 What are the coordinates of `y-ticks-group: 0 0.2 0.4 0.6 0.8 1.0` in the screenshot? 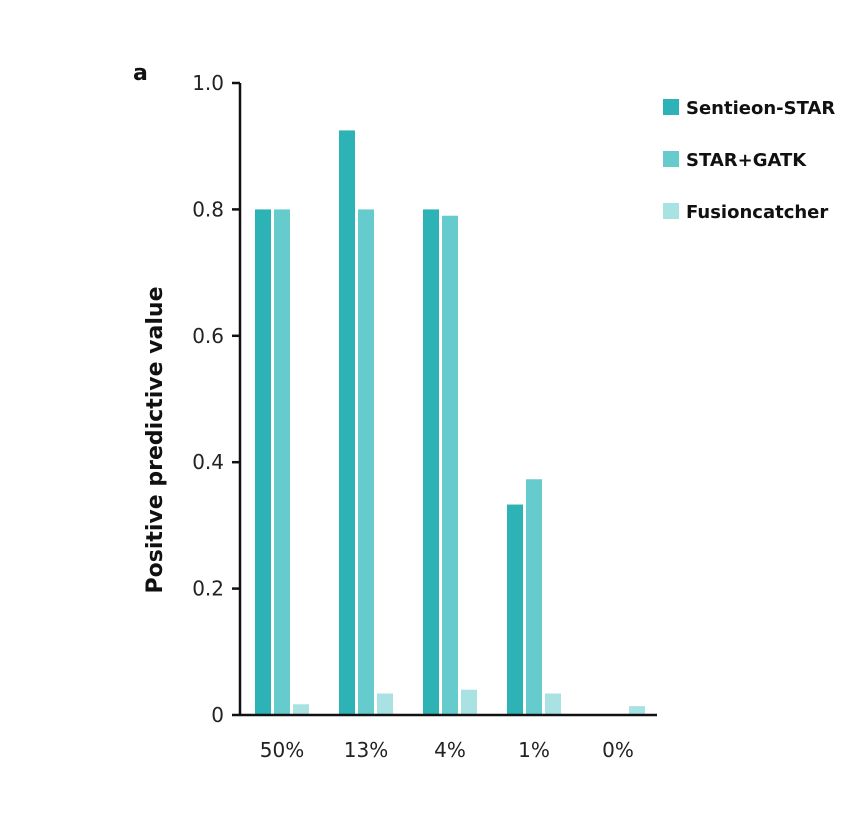 It's located at (216, 399).